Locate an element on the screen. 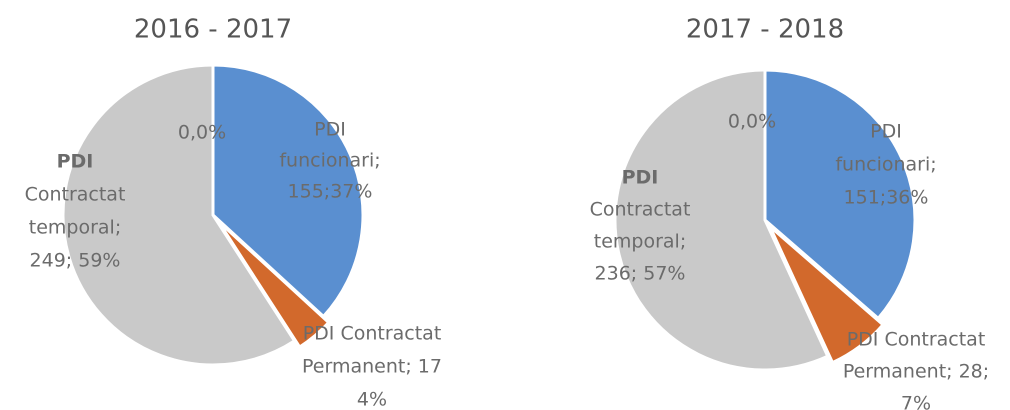 This screenshot has height=410, width=1010. data-label: Permanent; 17 is located at coordinates (372, 367).